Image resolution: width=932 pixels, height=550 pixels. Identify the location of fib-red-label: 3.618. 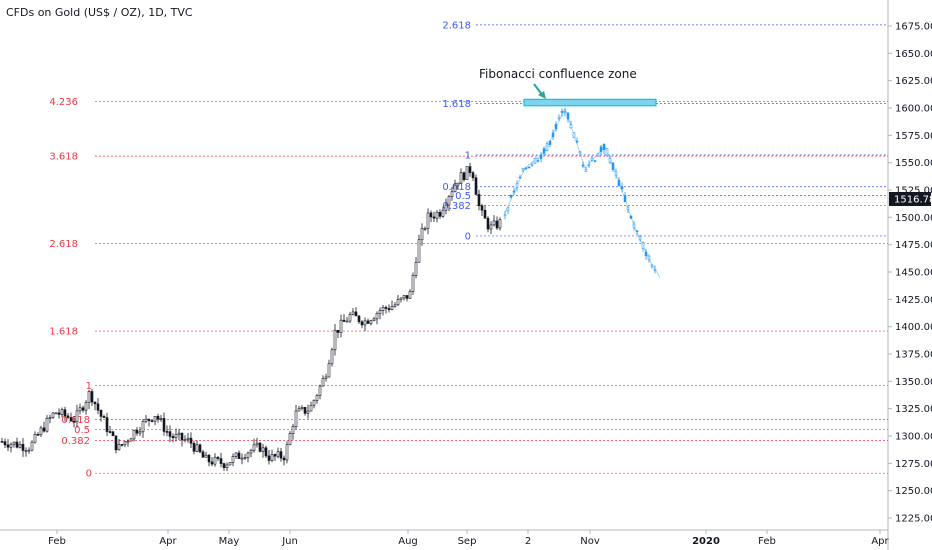
(63, 157).